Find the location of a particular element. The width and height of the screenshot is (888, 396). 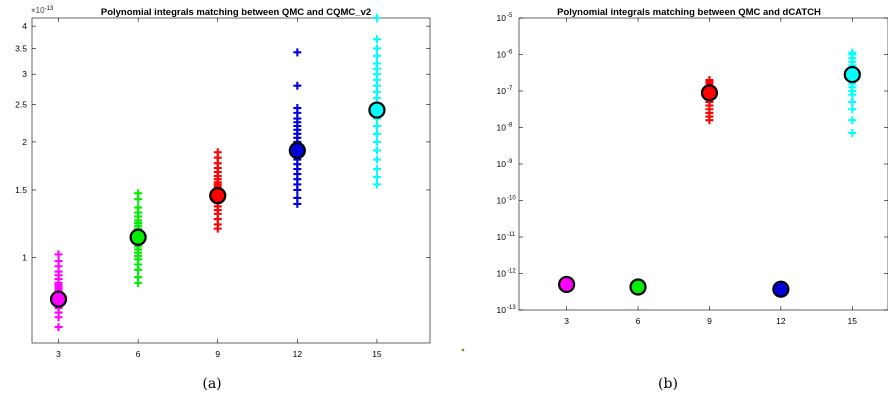

chart-b-y-tick-exponent: -8 is located at coordinates (510, 126).